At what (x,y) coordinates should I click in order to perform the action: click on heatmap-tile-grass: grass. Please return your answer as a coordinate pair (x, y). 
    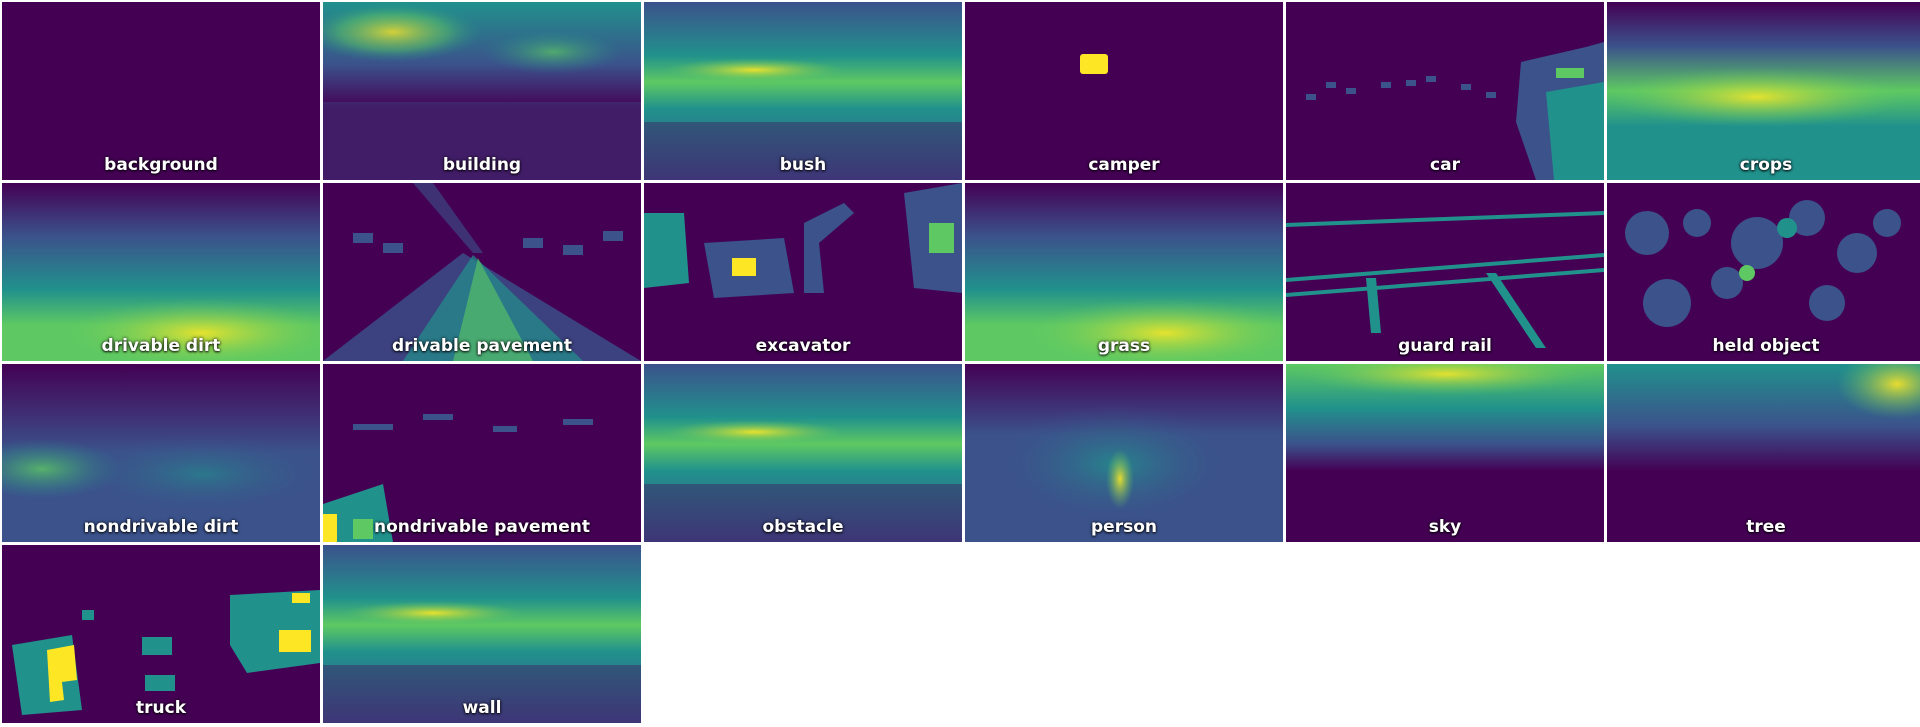
    Looking at the image, I should click on (1124, 272).